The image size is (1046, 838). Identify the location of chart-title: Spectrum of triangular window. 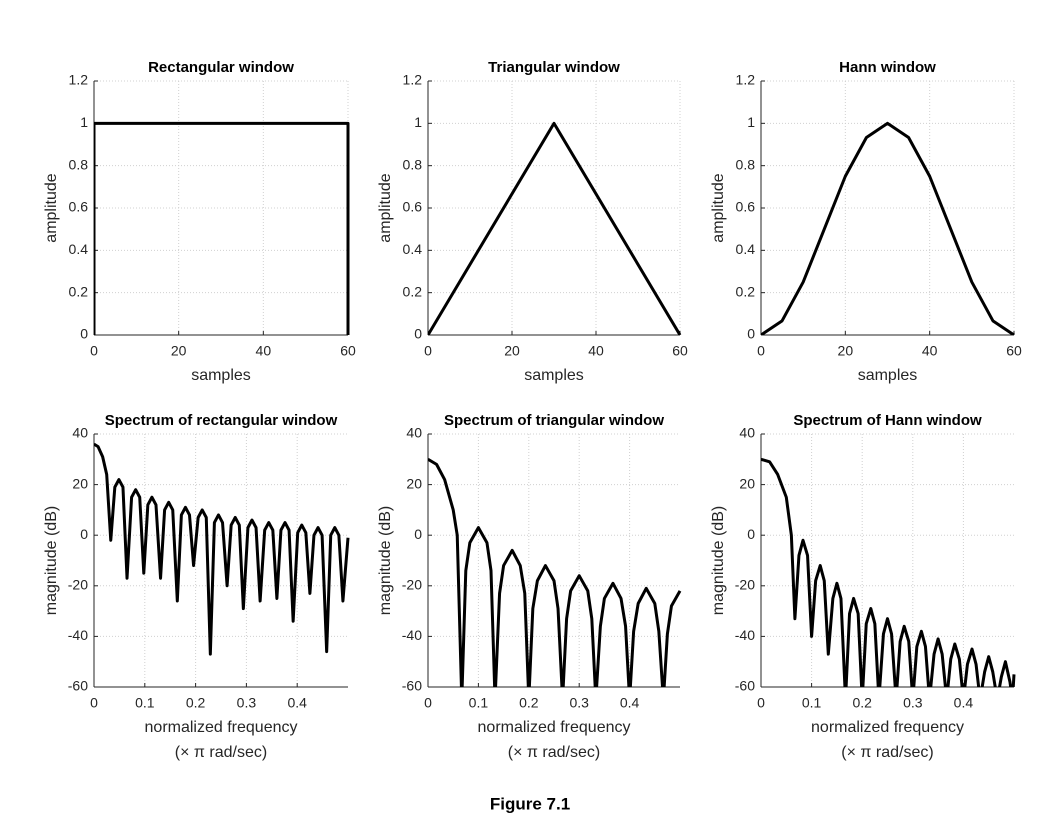
(554, 420).